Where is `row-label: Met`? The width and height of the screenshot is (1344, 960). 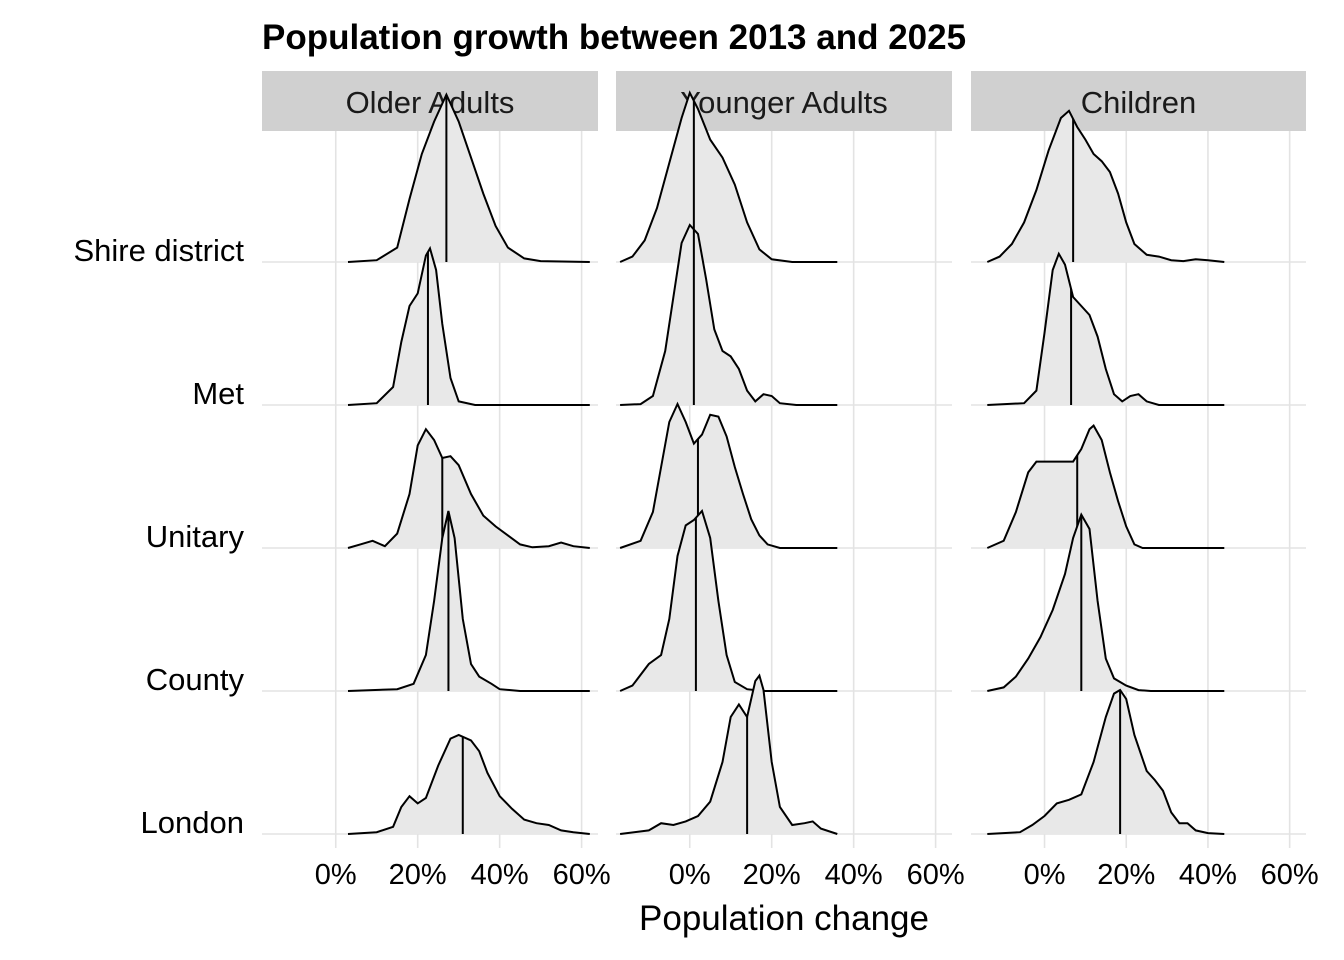
row-label: Met is located at coordinates (218, 393).